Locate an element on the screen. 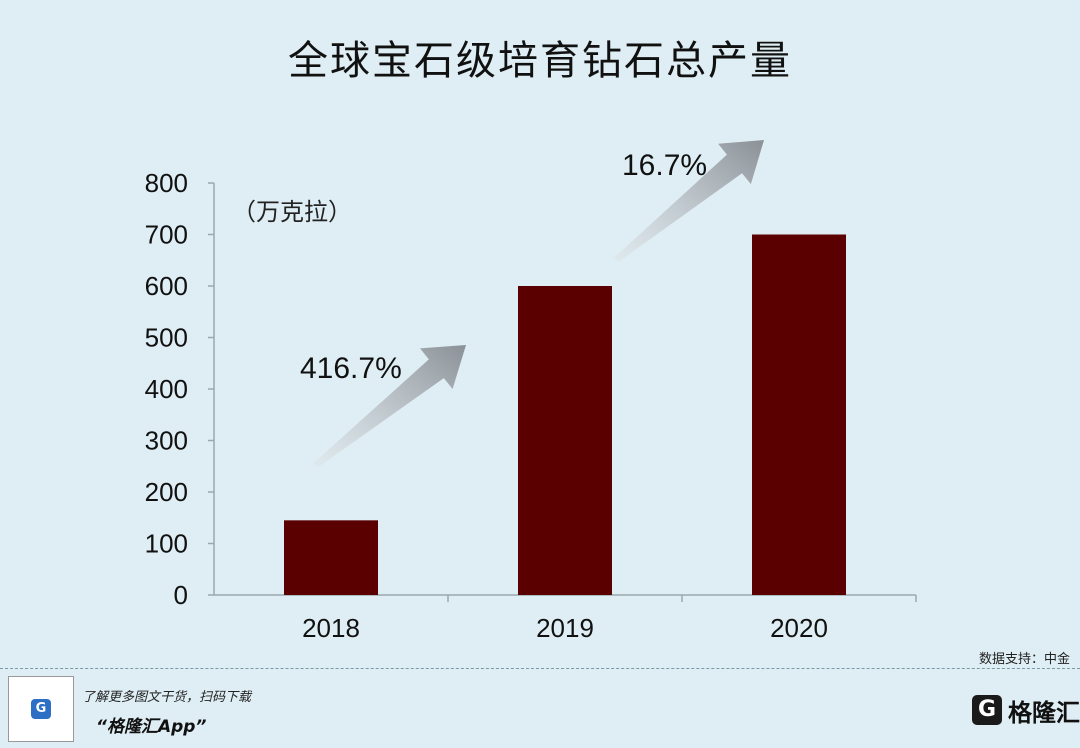 This screenshot has width=1080, height=748. y-tick-label: 700 is located at coordinates (166, 235).